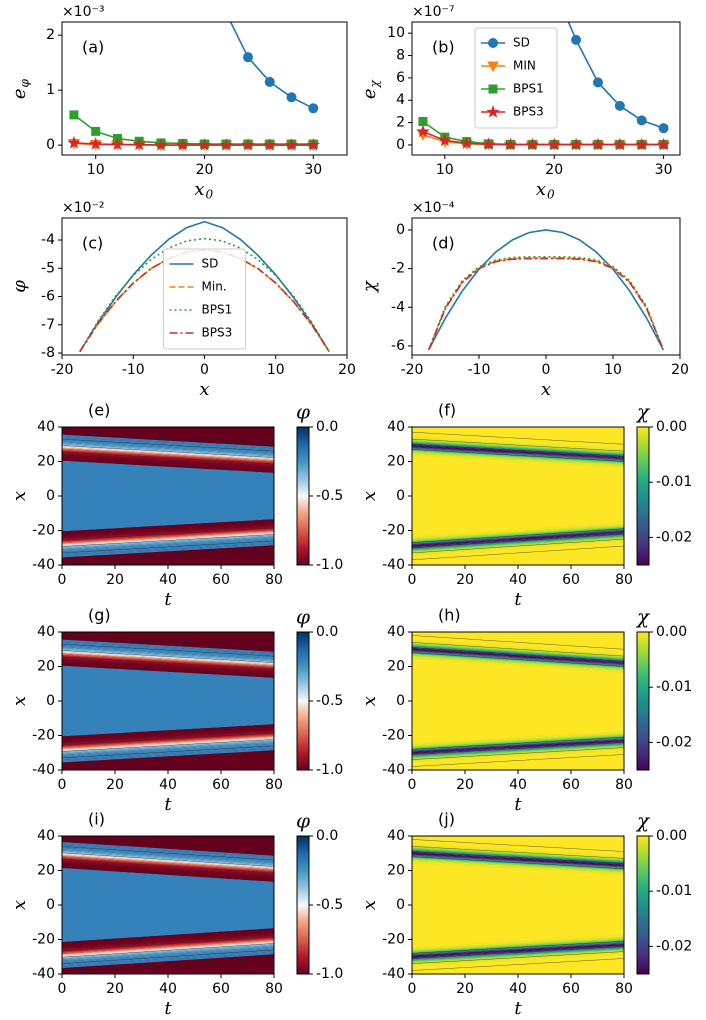 Image resolution: width=706 pixels, height=1020 pixels. What do you see at coordinates (396, 667) in the screenshot?
I see `y-tick-label: 20` at bounding box center [396, 667].